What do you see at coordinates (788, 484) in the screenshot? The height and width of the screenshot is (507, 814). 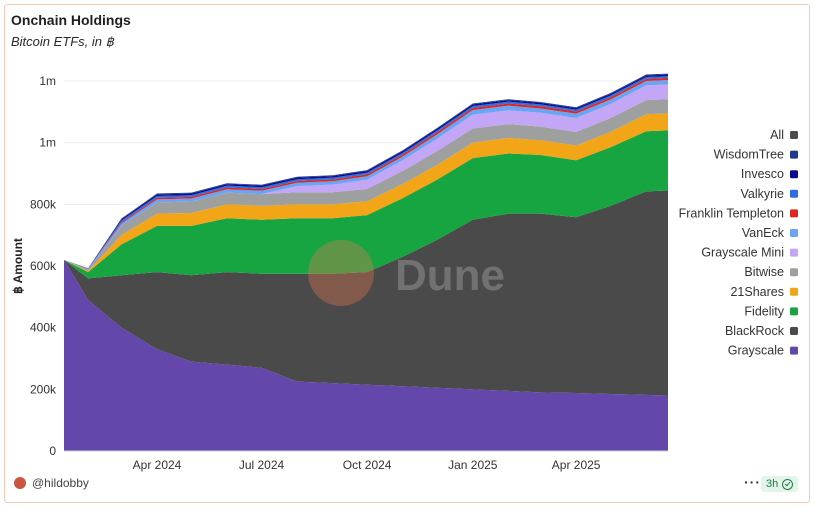 I see `check-circle-icon` at bounding box center [788, 484].